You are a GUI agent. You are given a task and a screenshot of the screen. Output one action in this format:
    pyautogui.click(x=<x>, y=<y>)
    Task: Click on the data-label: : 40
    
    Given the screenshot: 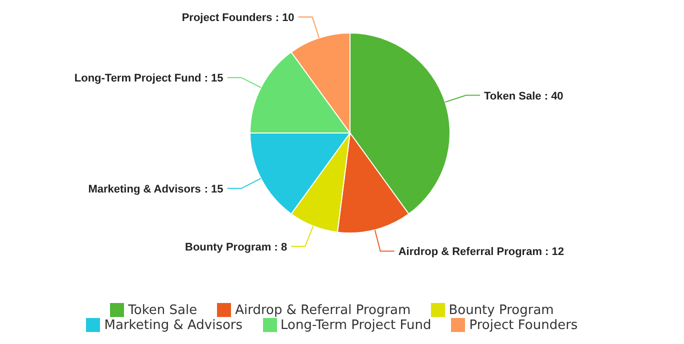 What is the action you would take?
    pyautogui.click(x=554, y=96)
    